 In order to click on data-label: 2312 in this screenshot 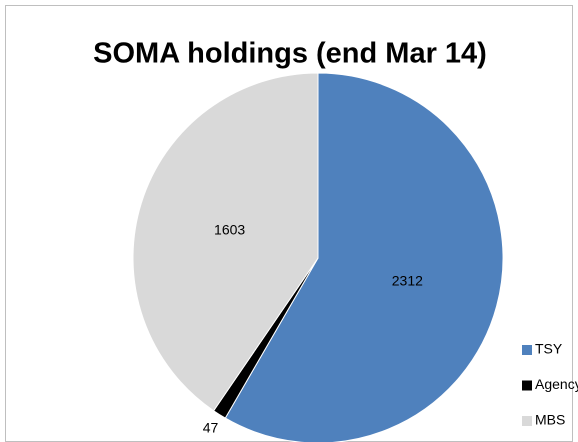, I will do `click(407, 281)`.